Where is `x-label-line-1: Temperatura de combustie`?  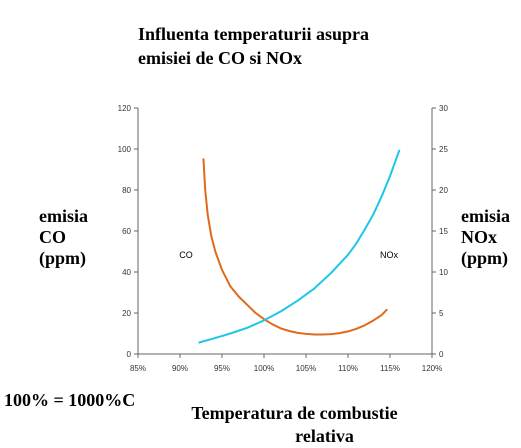 x-label-line-1: Temperatura de combustie is located at coordinates (294, 413).